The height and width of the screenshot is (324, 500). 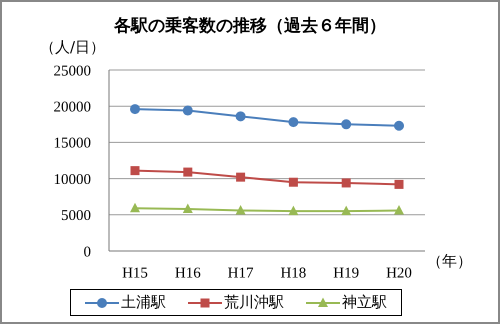 I want to click on y-tick-label: 15000, so click(x=72, y=144).